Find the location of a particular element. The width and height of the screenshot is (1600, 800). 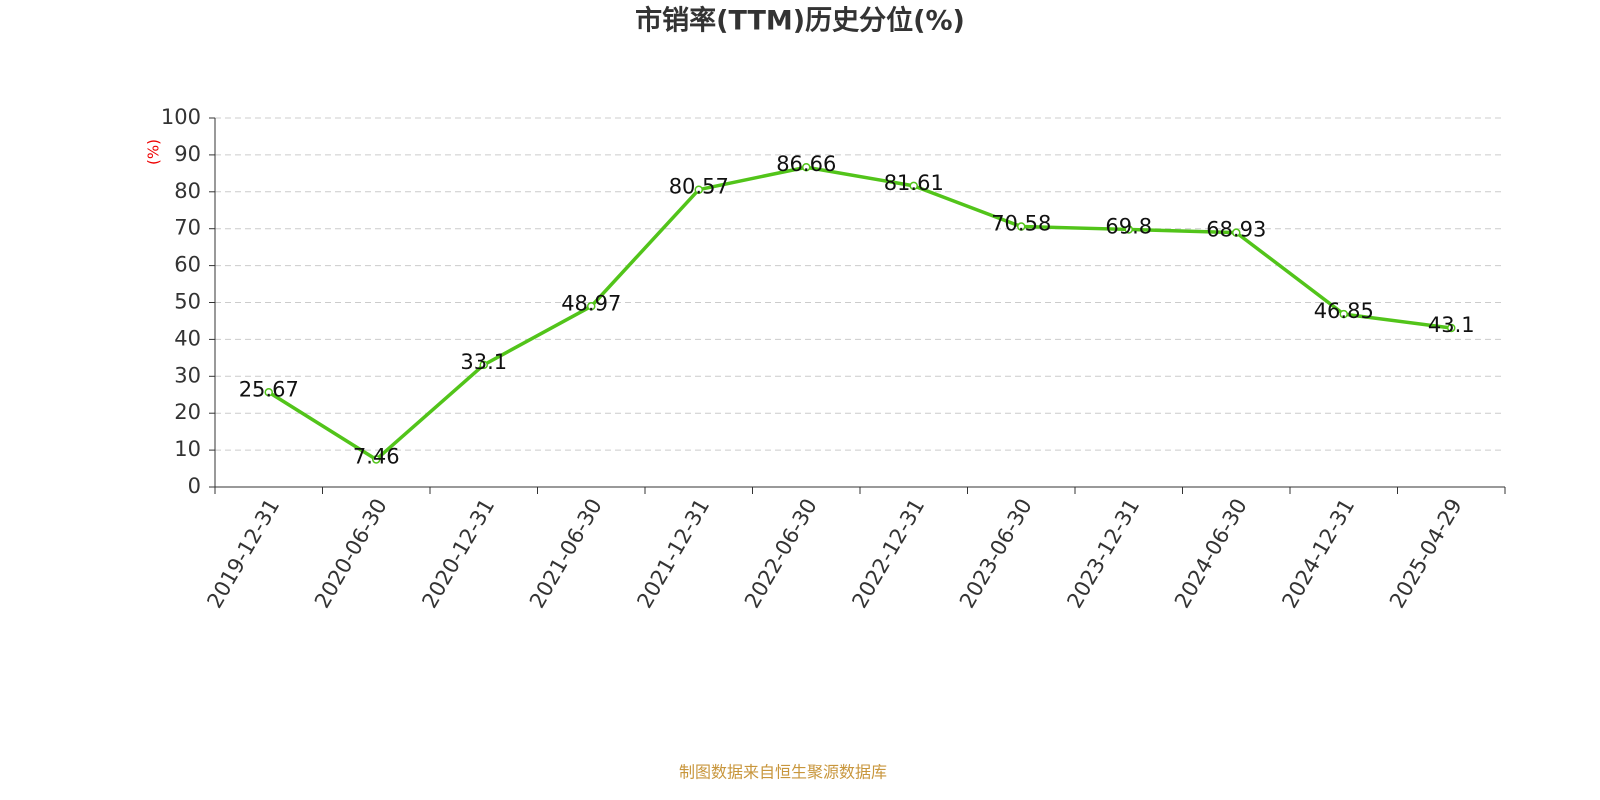

data-label: 7.46 is located at coordinates (376, 456).